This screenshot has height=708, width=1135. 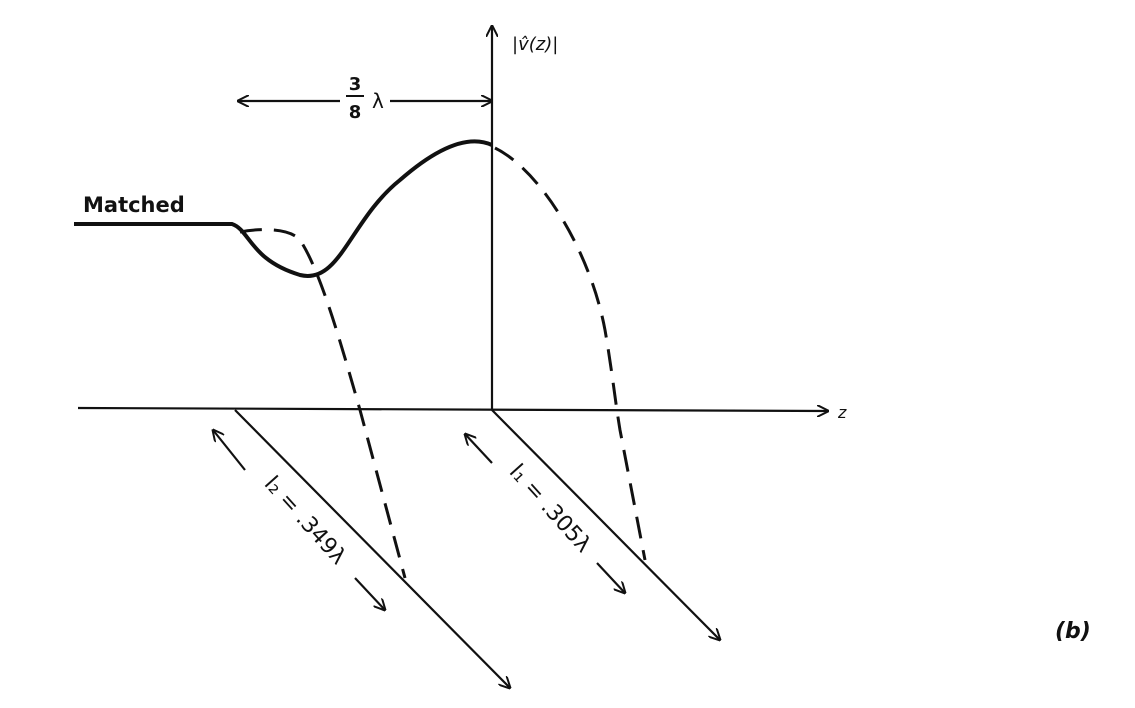 I want to click on fraction-den: 8, so click(x=355, y=112).